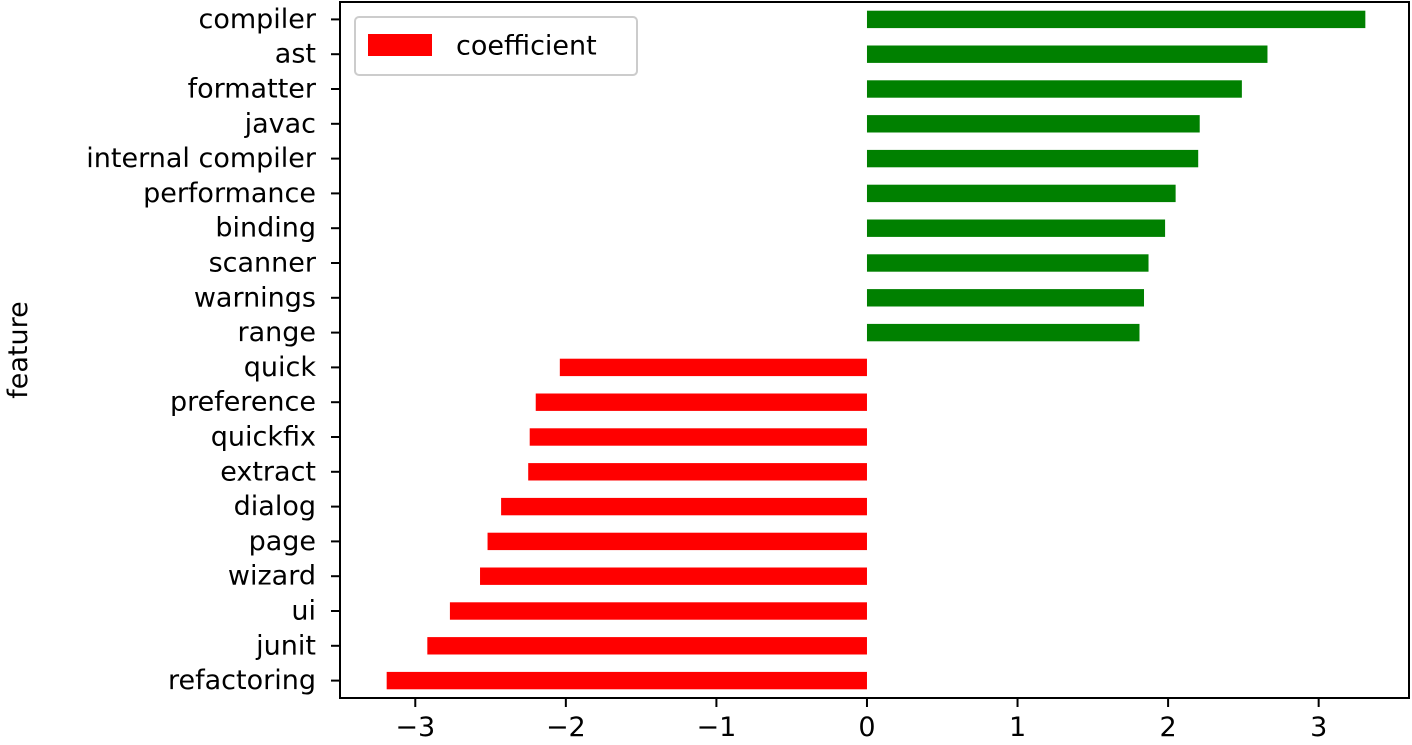  What do you see at coordinates (1033, 124) in the screenshot?
I see `bar-javac` at bounding box center [1033, 124].